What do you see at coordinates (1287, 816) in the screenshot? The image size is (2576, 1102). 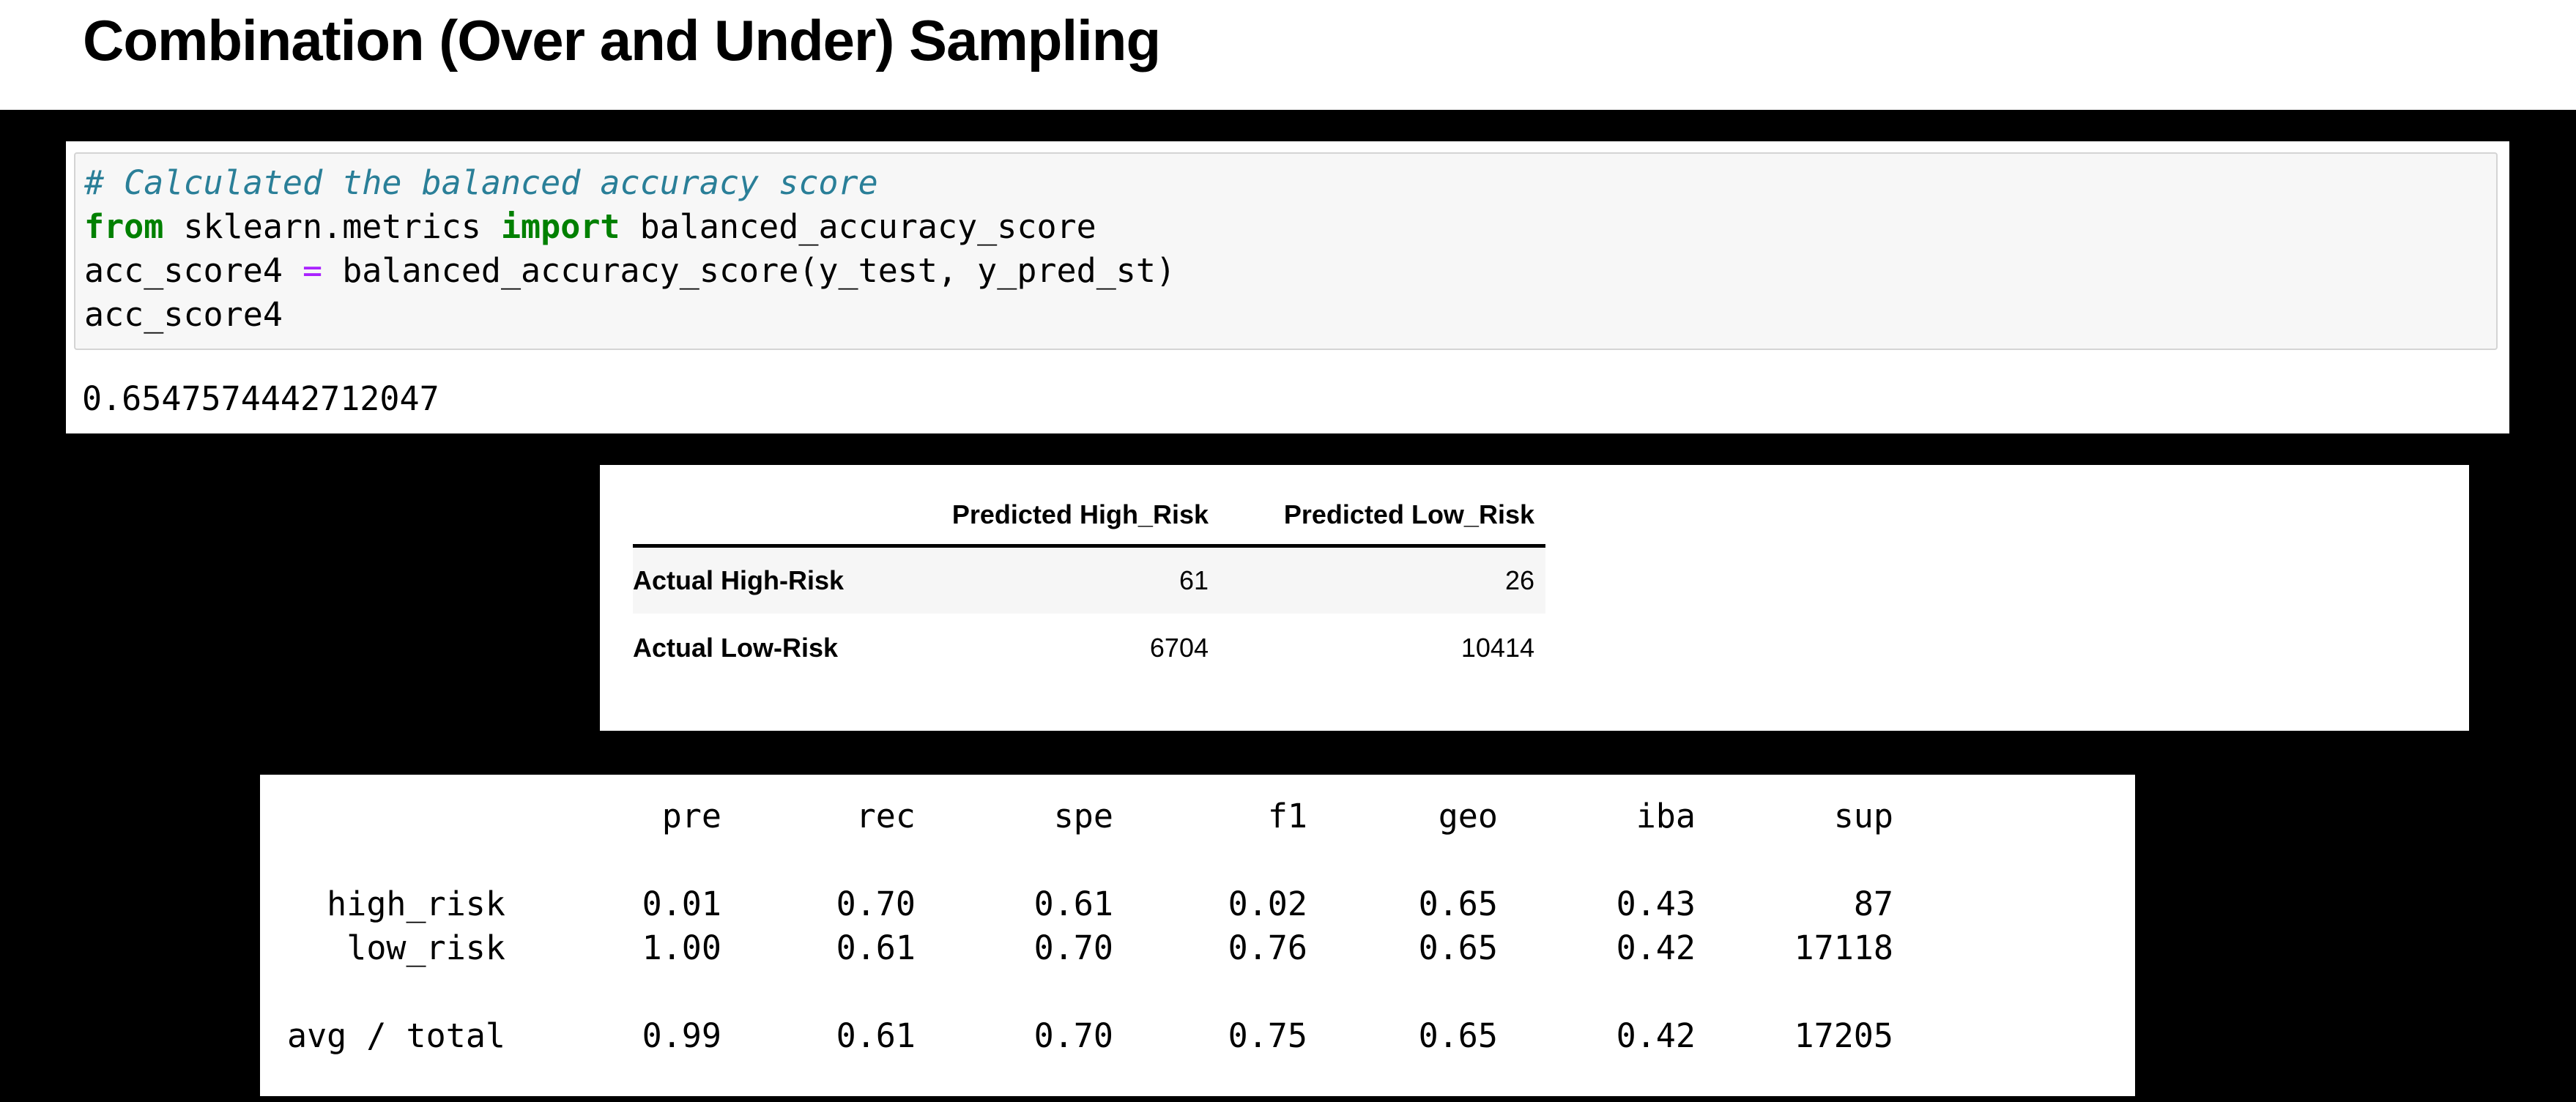 I see `report-value: f1` at bounding box center [1287, 816].